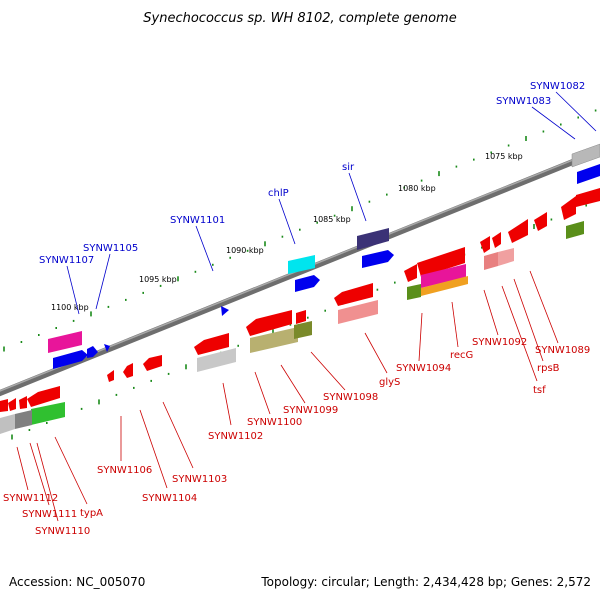 Image resolution: width=600 pixels, height=600 pixels. I want to click on kbp-label: 1080 kbp, so click(417, 188).